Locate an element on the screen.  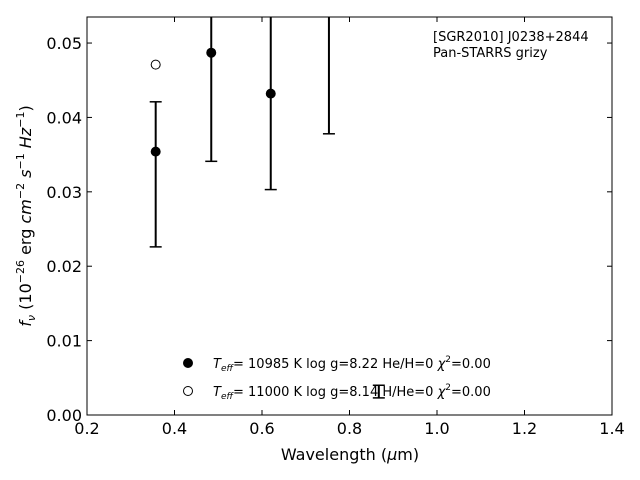
x-tick-label: 0.2 is located at coordinates (86, 428).